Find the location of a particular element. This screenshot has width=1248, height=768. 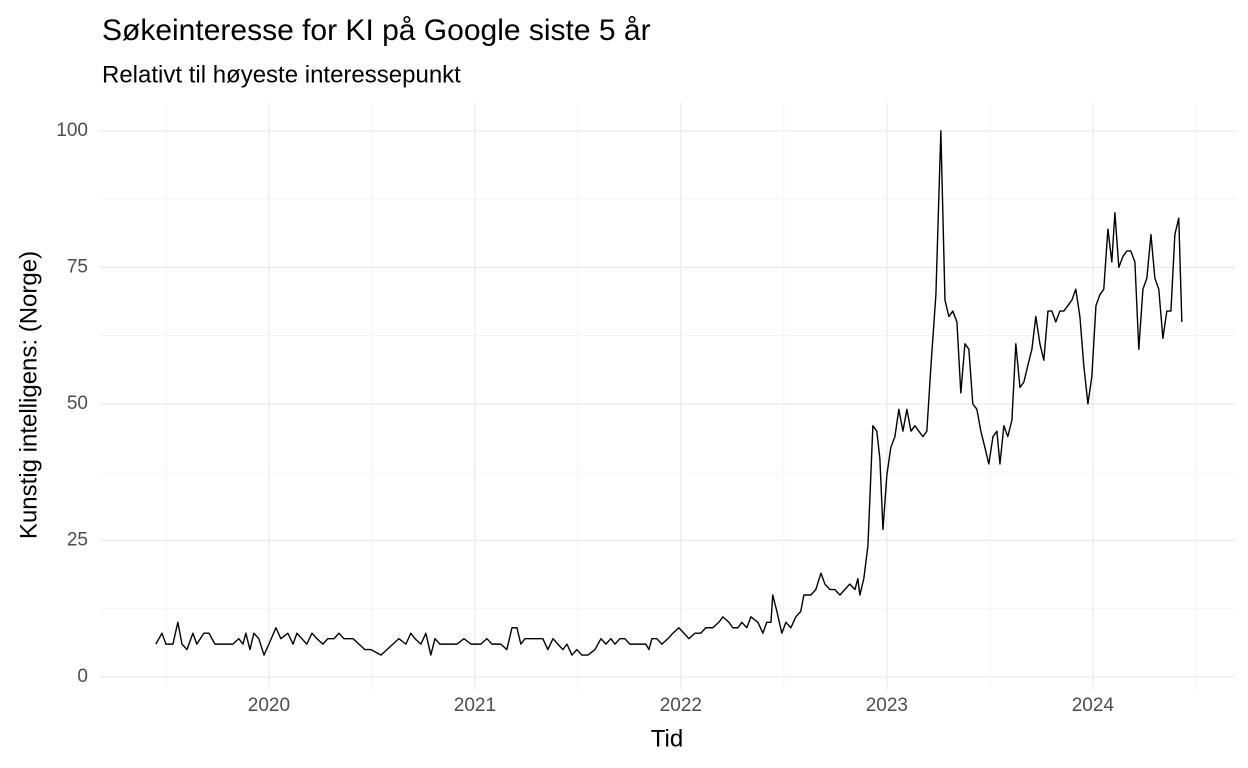

y-tick-label: 75 is located at coordinates (77, 266).